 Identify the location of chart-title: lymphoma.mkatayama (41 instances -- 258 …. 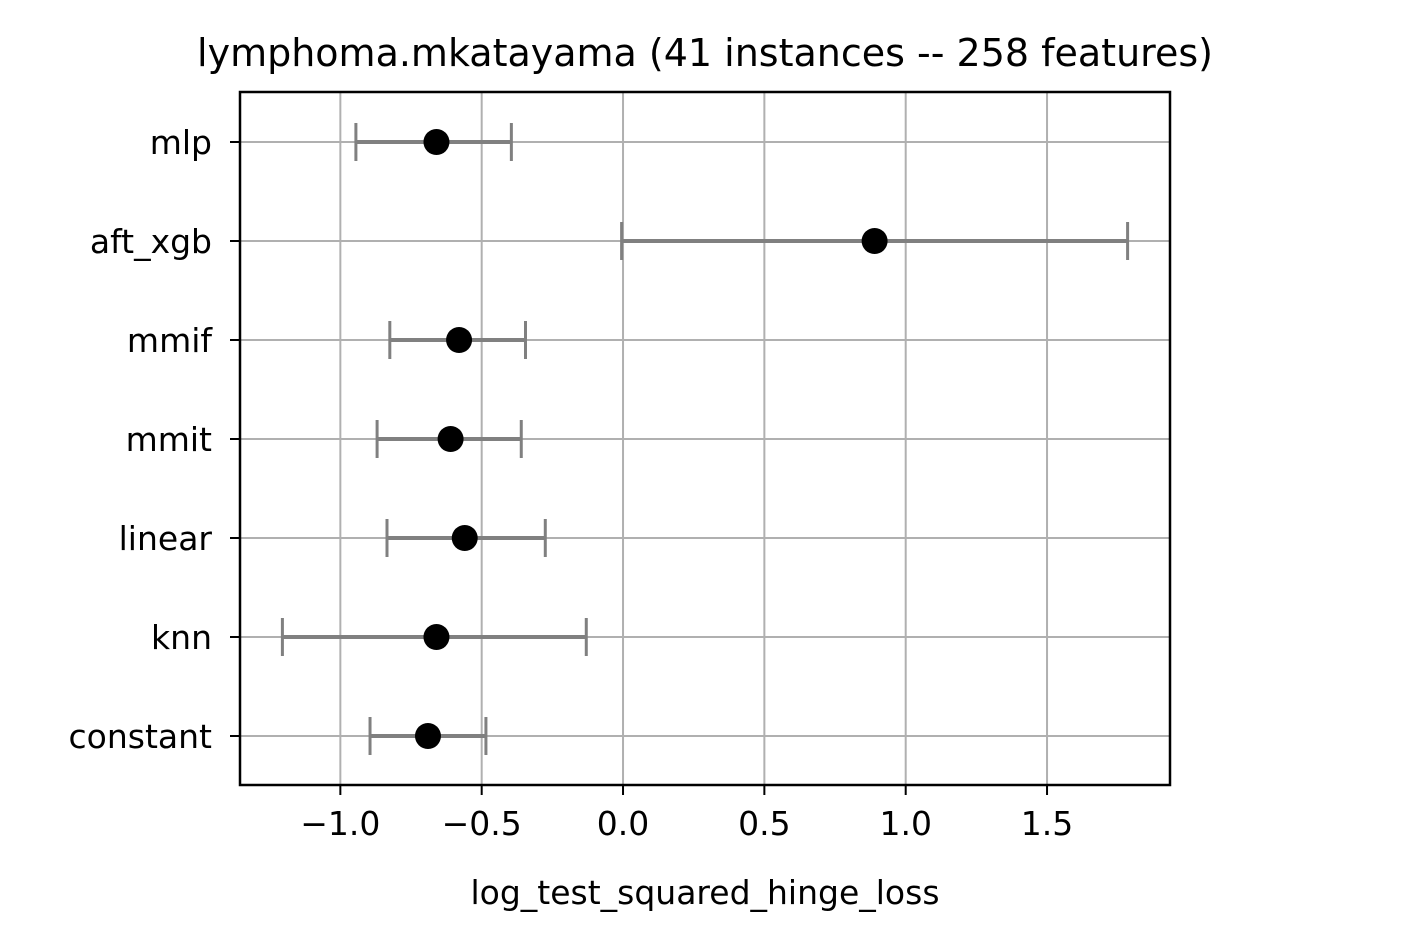
(705, 53).